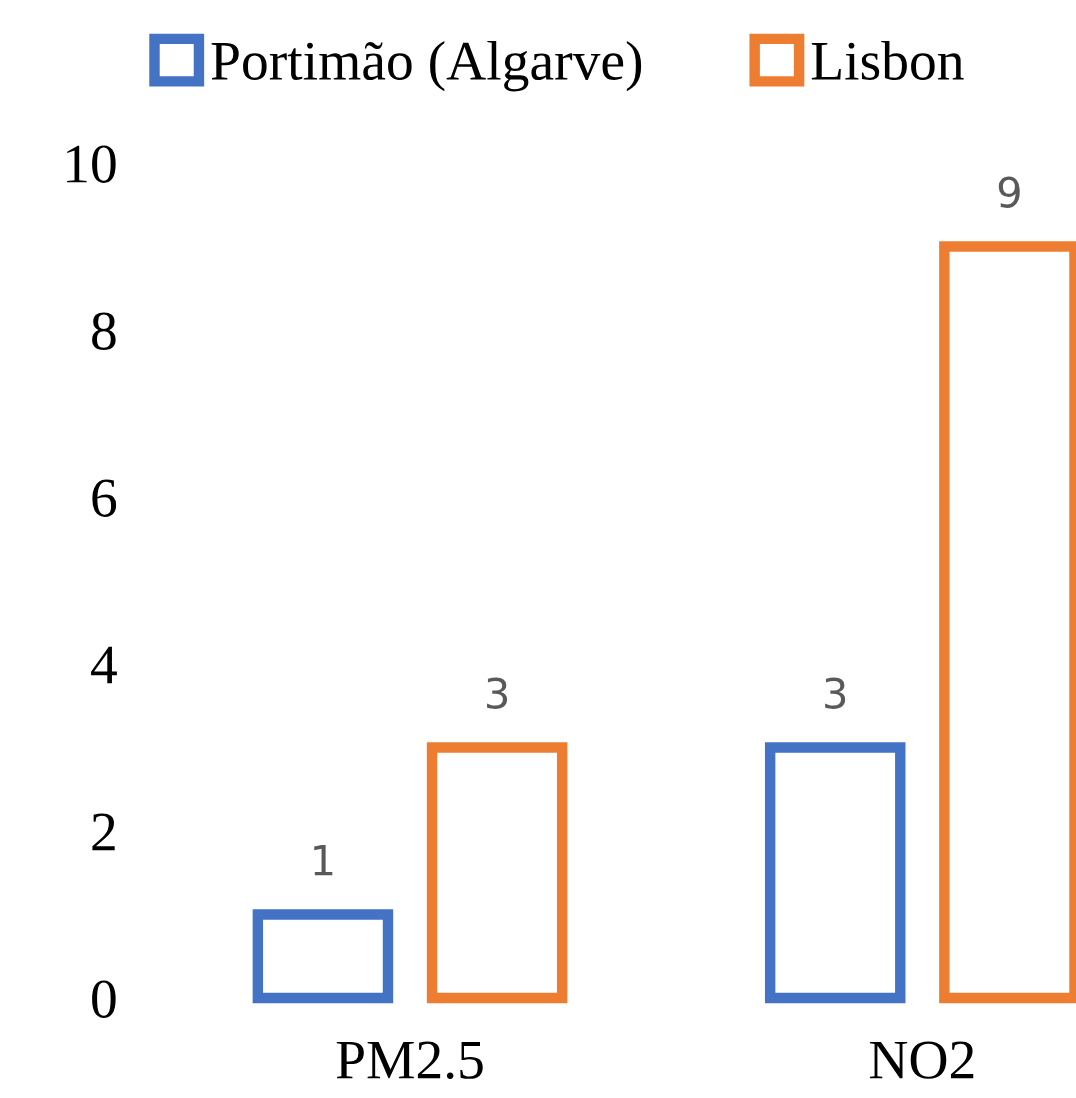  What do you see at coordinates (104, 999) in the screenshot?
I see `y-tick-label: 0` at bounding box center [104, 999].